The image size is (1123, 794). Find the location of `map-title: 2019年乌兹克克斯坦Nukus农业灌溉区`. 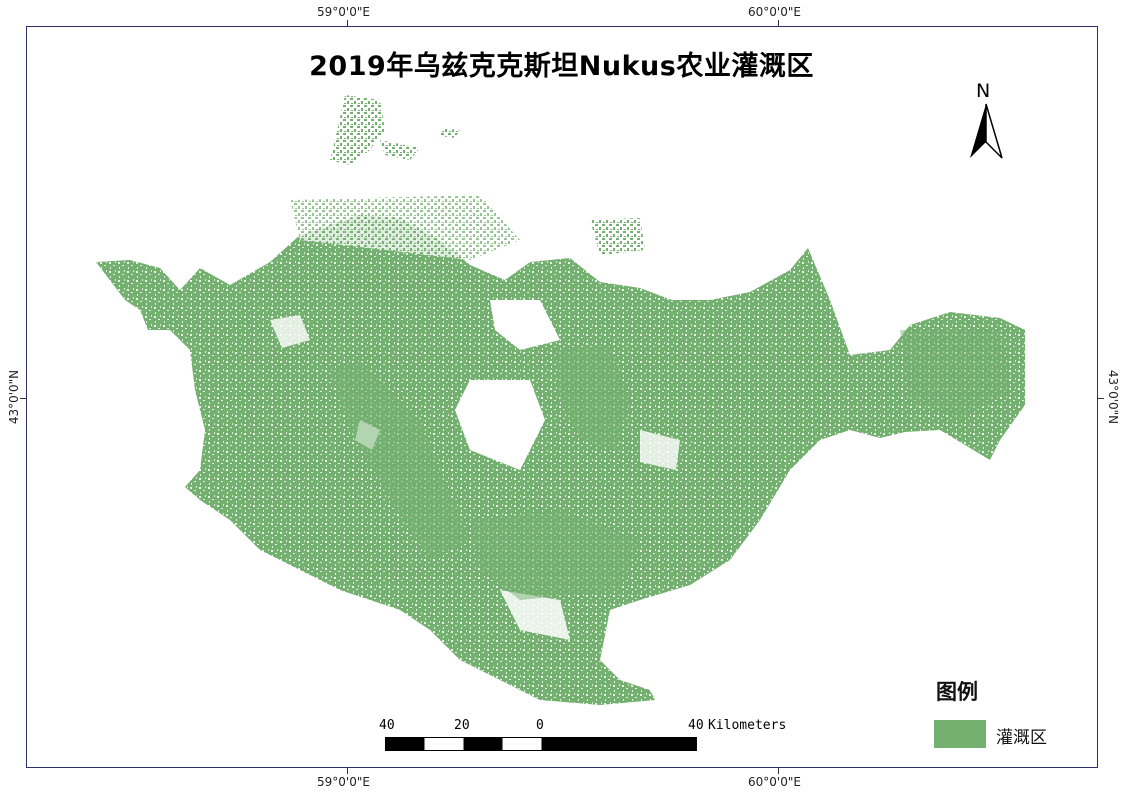

map-title: 2019年乌兹克克斯坦Nukus农业灌溉区 is located at coordinates (561, 66).